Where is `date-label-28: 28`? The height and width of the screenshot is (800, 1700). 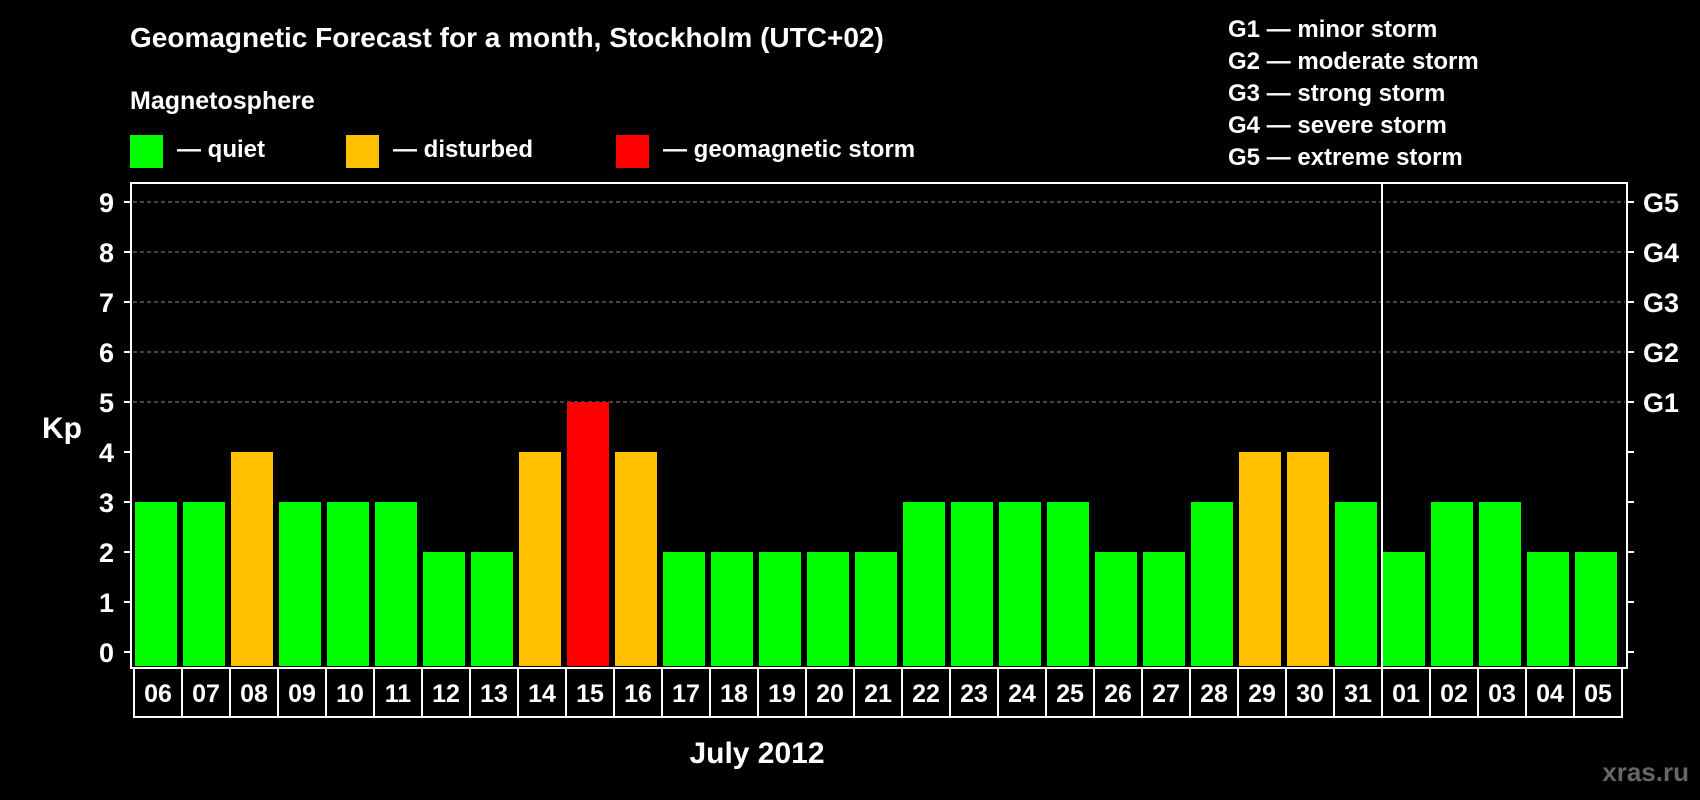 date-label-28: 28 is located at coordinates (1214, 694).